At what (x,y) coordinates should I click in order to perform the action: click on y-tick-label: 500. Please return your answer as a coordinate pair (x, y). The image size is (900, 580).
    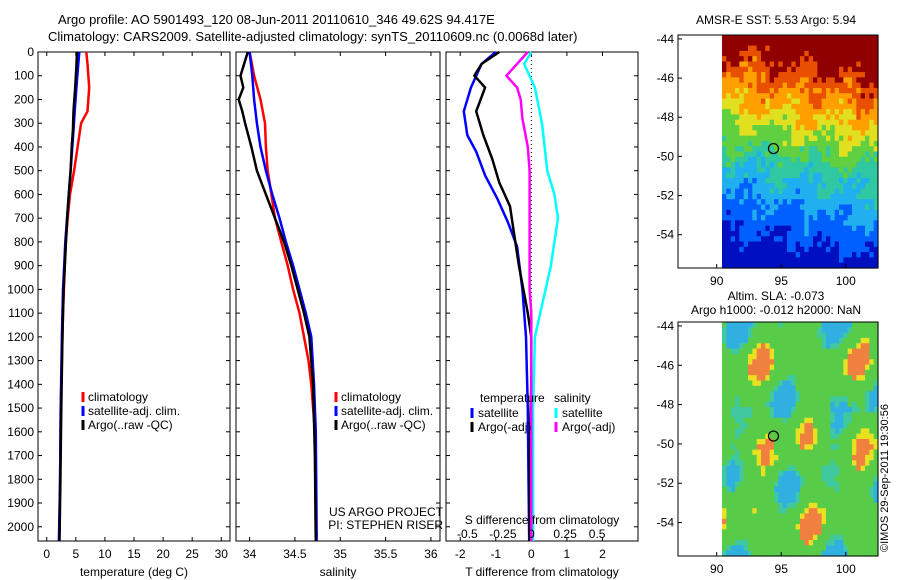
    Looking at the image, I should click on (24, 171).